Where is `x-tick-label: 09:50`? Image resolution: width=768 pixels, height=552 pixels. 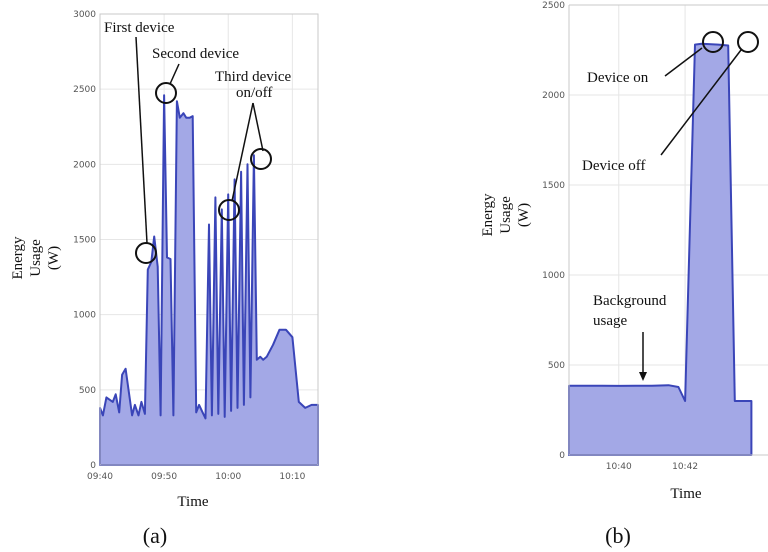 x-tick-label: 09:50 is located at coordinates (164, 477).